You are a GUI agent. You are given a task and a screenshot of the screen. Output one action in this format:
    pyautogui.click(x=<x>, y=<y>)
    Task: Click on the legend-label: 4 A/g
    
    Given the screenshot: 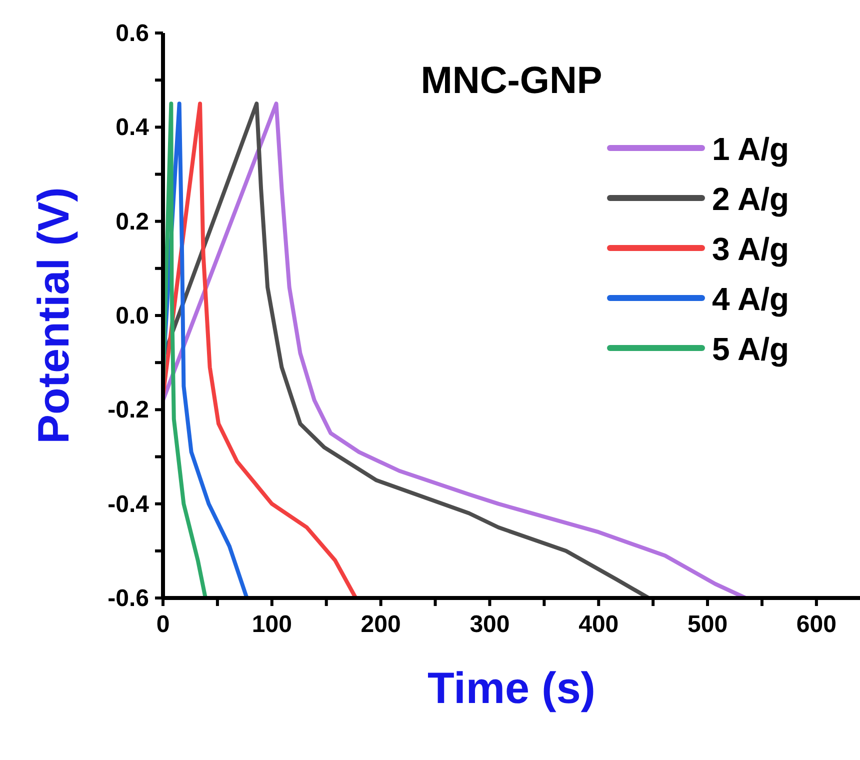 What is the action you would take?
    pyautogui.click(x=751, y=299)
    